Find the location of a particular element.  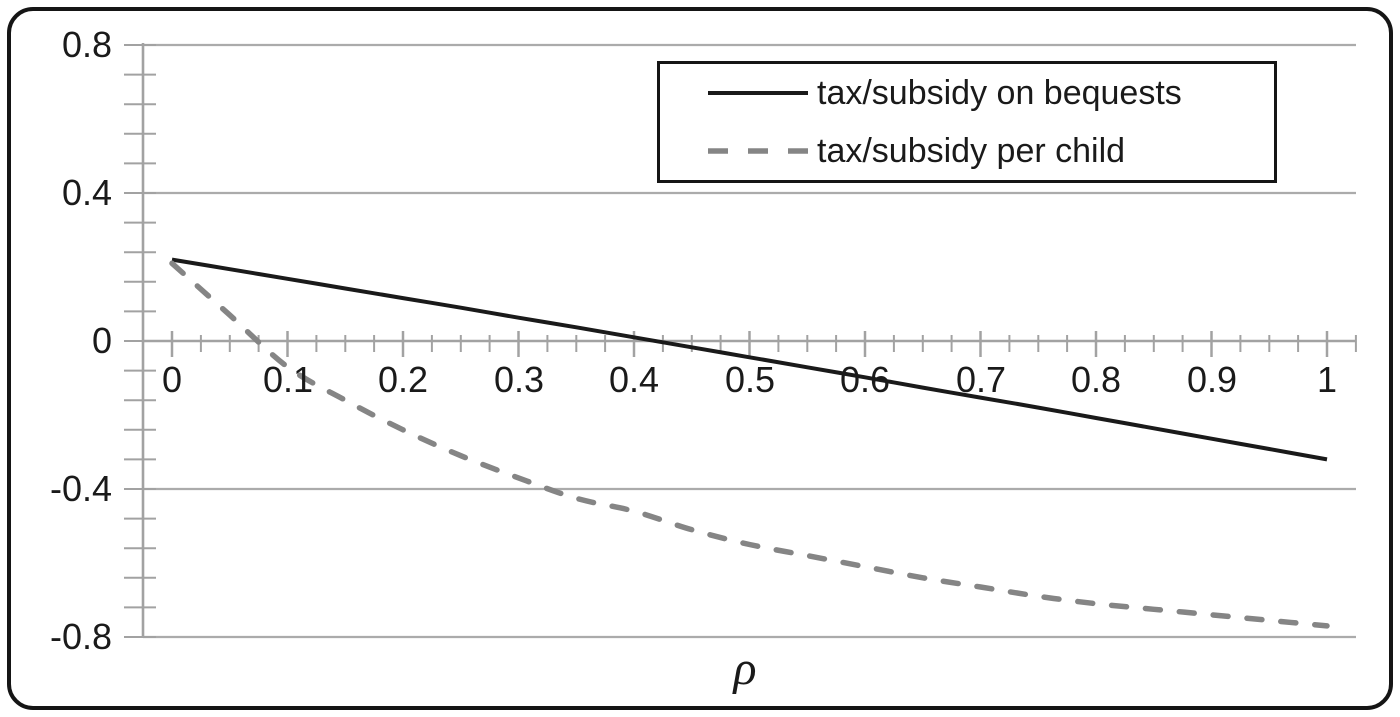

x-tick-label: 0.7 is located at coordinates (981, 379).